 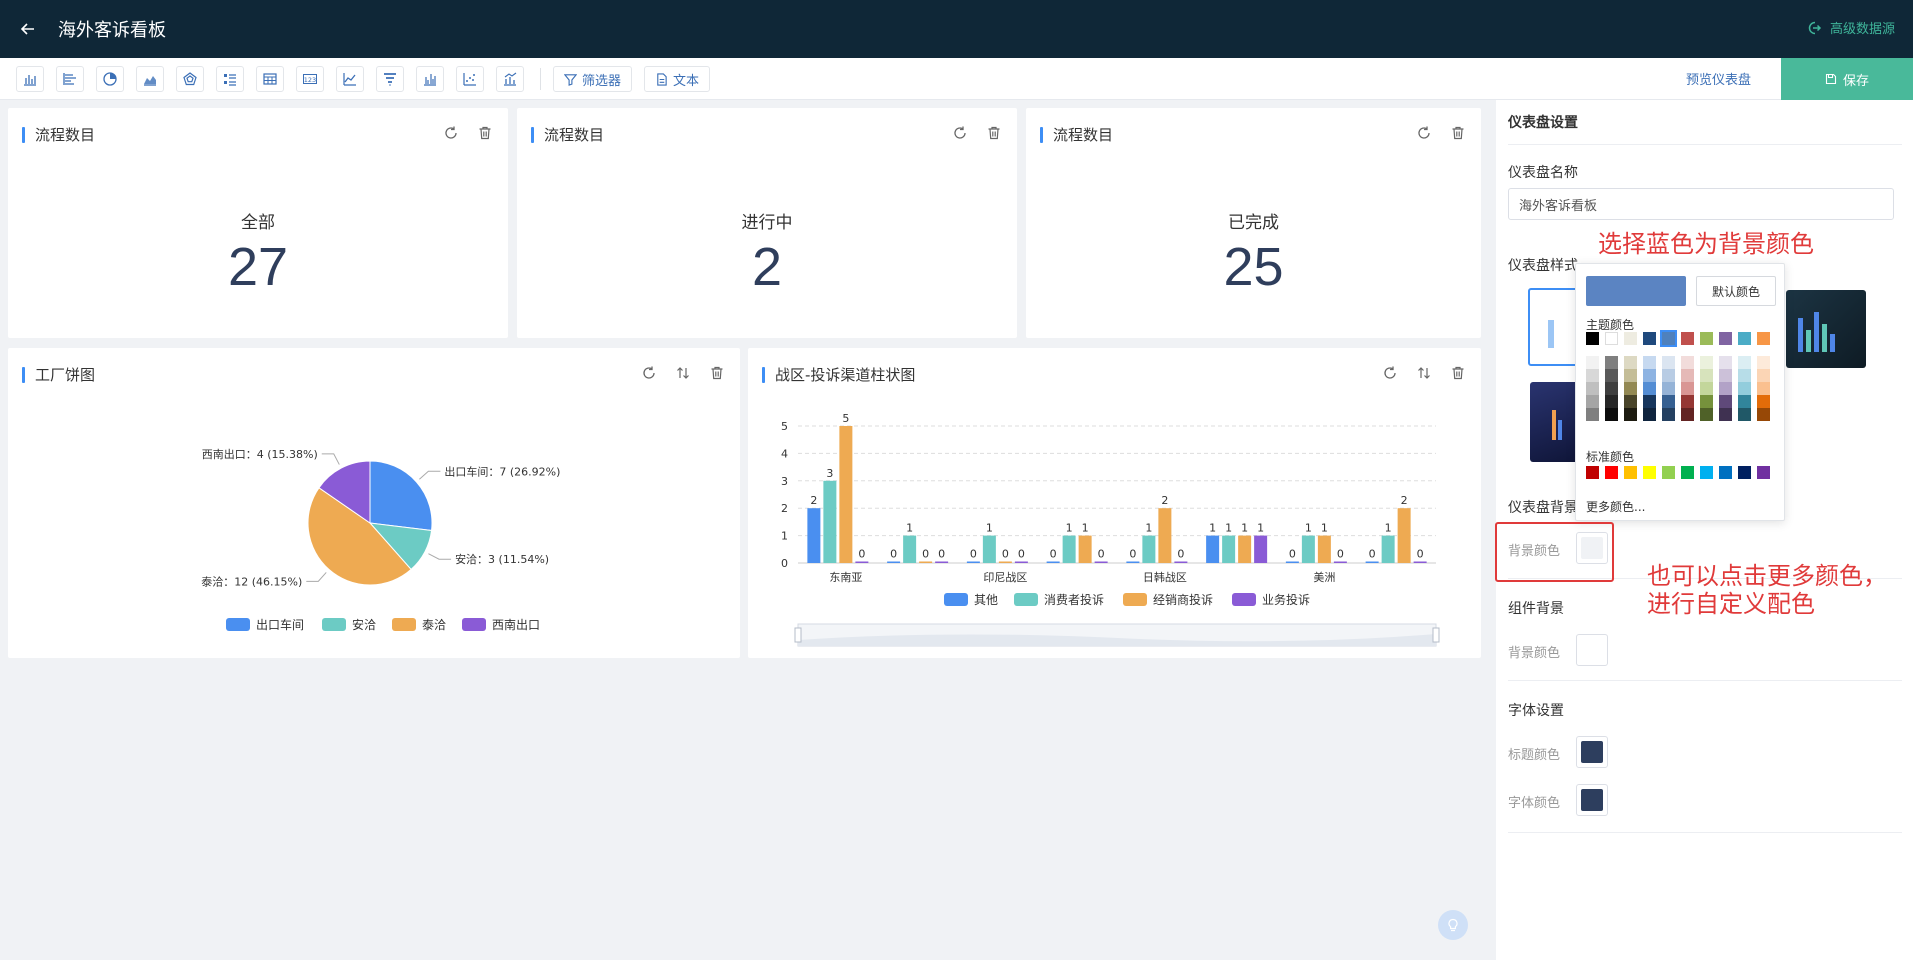 What do you see at coordinates (110, 79) in the screenshot?
I see `pie-chart-tool` at bounding box center [110, 79].